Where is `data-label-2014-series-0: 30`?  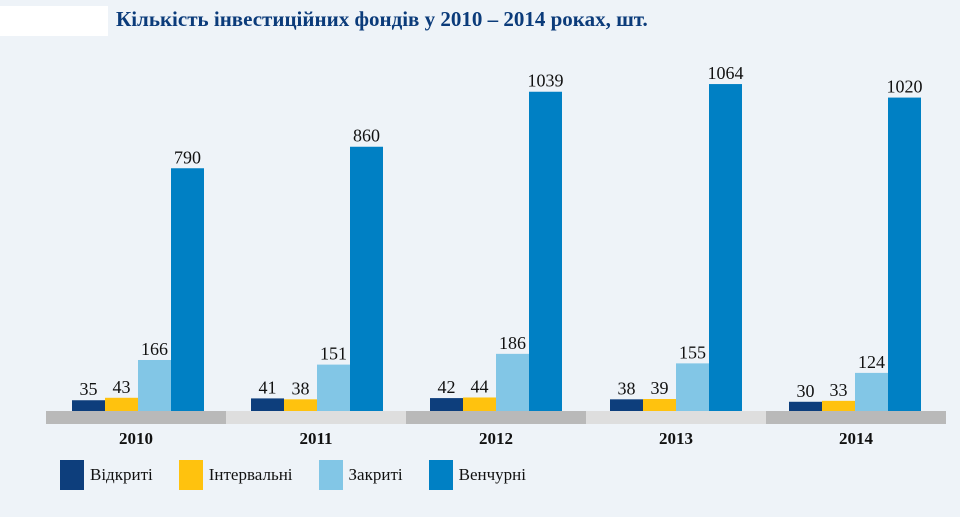
data-label-2014-series-0: 30 is located at coordinates (806, 391).